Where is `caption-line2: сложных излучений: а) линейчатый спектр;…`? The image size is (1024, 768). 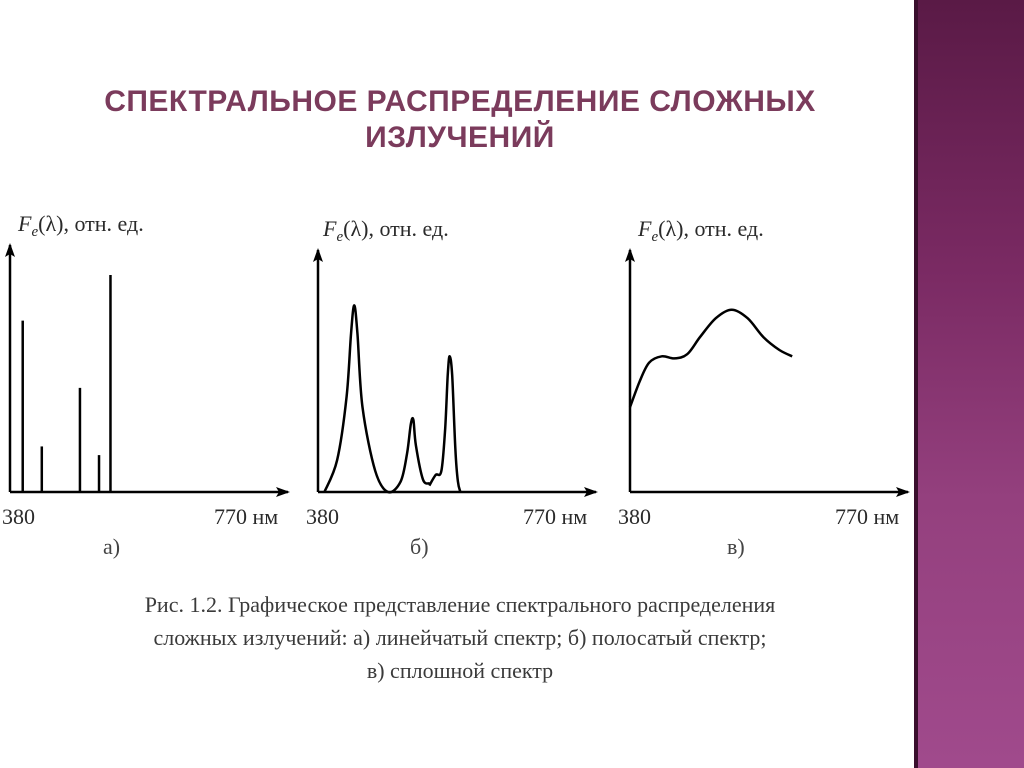 caption-line2: сложных излучений: а) линейчатый спектр;… is located at coordinates (460, 637).